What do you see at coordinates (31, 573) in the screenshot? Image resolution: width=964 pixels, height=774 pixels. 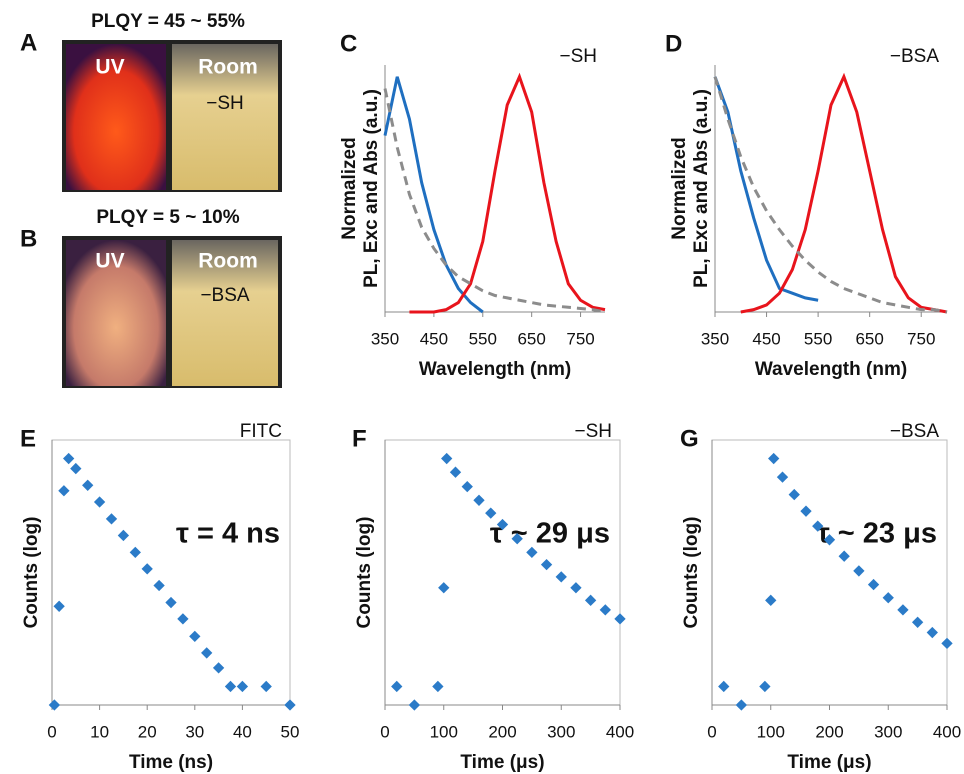 I see `y-axis-title: Counts (log)` at bounding box center [31, 573].